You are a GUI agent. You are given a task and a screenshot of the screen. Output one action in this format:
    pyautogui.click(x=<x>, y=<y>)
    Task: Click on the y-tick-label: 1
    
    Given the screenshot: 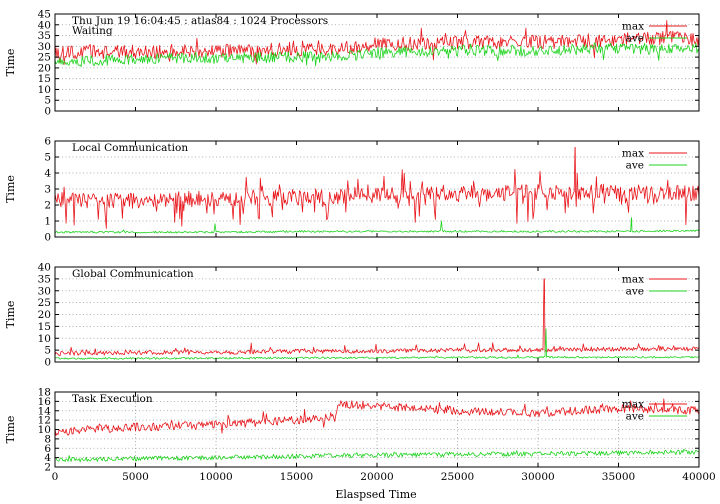 What is the action you would take?
    pyautogui.click(x=47, y=222)
    